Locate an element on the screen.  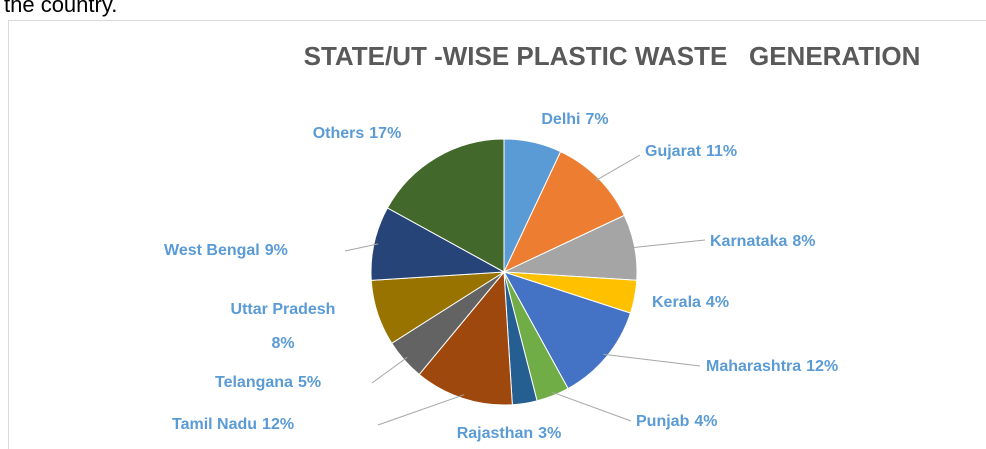
category-name: Uttar Pradesh is located at coordinates (283, 309).